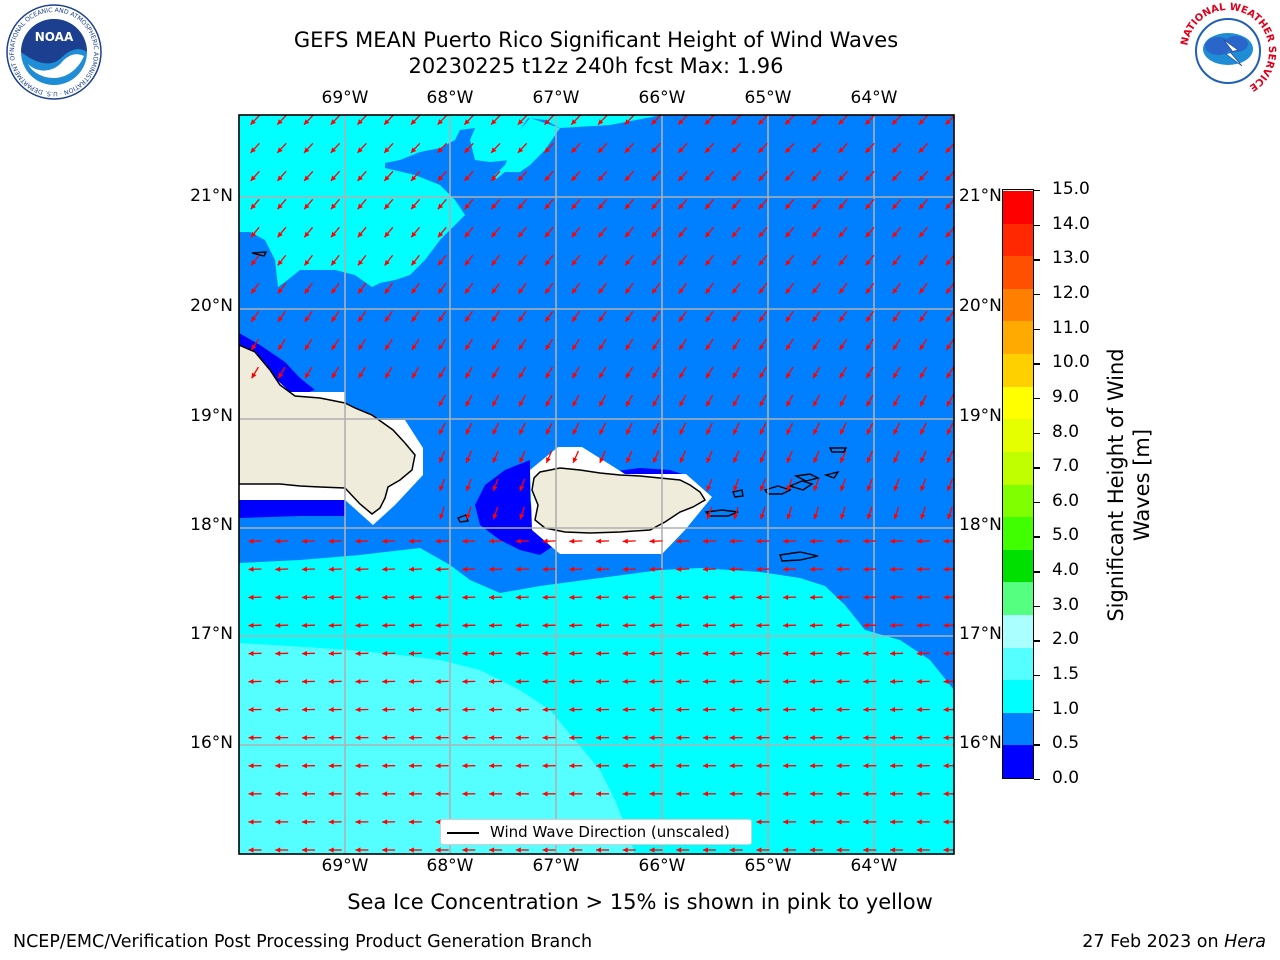  I want to click on colorbar, so click(1018, 484).